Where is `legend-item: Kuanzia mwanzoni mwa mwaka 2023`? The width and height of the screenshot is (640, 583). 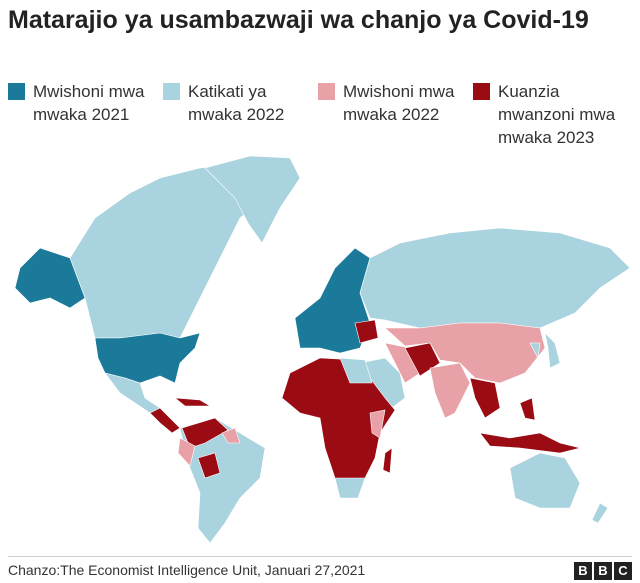 legend-item: Kuanzia mwanzoni mwa mwaka 2023 is located at coordinates (550, 114).